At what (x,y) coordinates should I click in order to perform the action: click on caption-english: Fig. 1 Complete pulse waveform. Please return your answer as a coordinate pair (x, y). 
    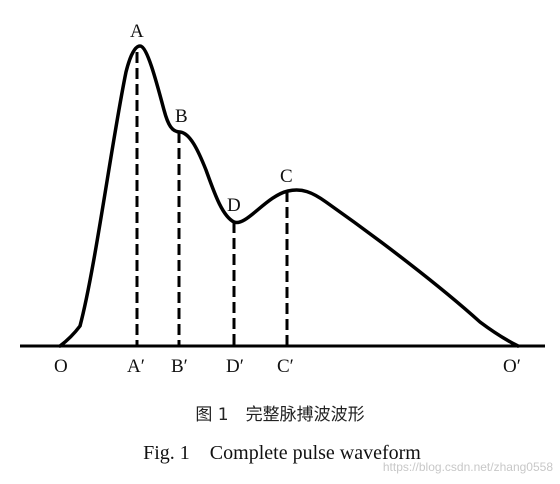
    Looking at the image, I should click on (282, 453).